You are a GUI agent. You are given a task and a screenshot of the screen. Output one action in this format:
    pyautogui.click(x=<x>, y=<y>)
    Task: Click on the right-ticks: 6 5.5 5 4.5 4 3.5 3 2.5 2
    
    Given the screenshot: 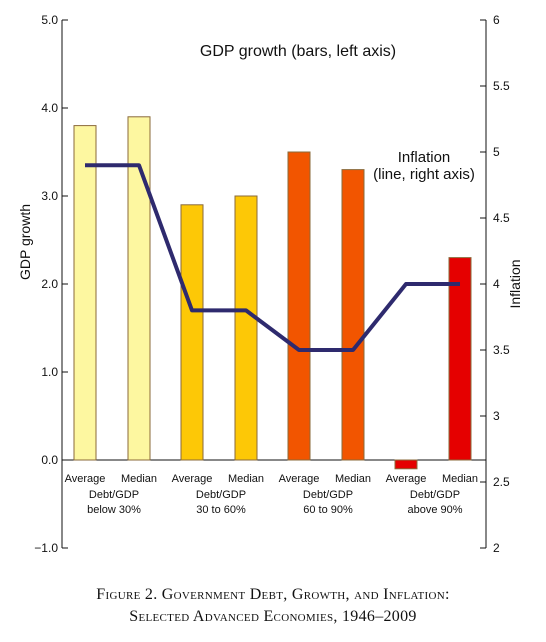 What is the action you would take?
    pyautogui.click(x=495, y=284)
    